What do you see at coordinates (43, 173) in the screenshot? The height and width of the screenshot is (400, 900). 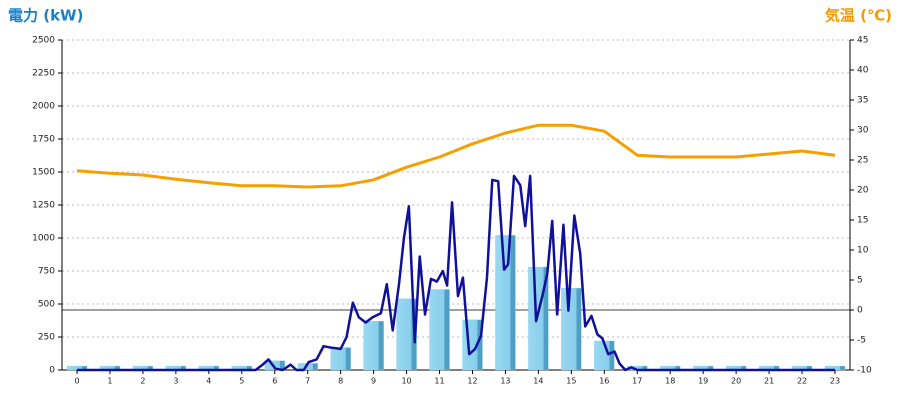 I see `y-tick-label: 1500` at bounding box center [43, 173].